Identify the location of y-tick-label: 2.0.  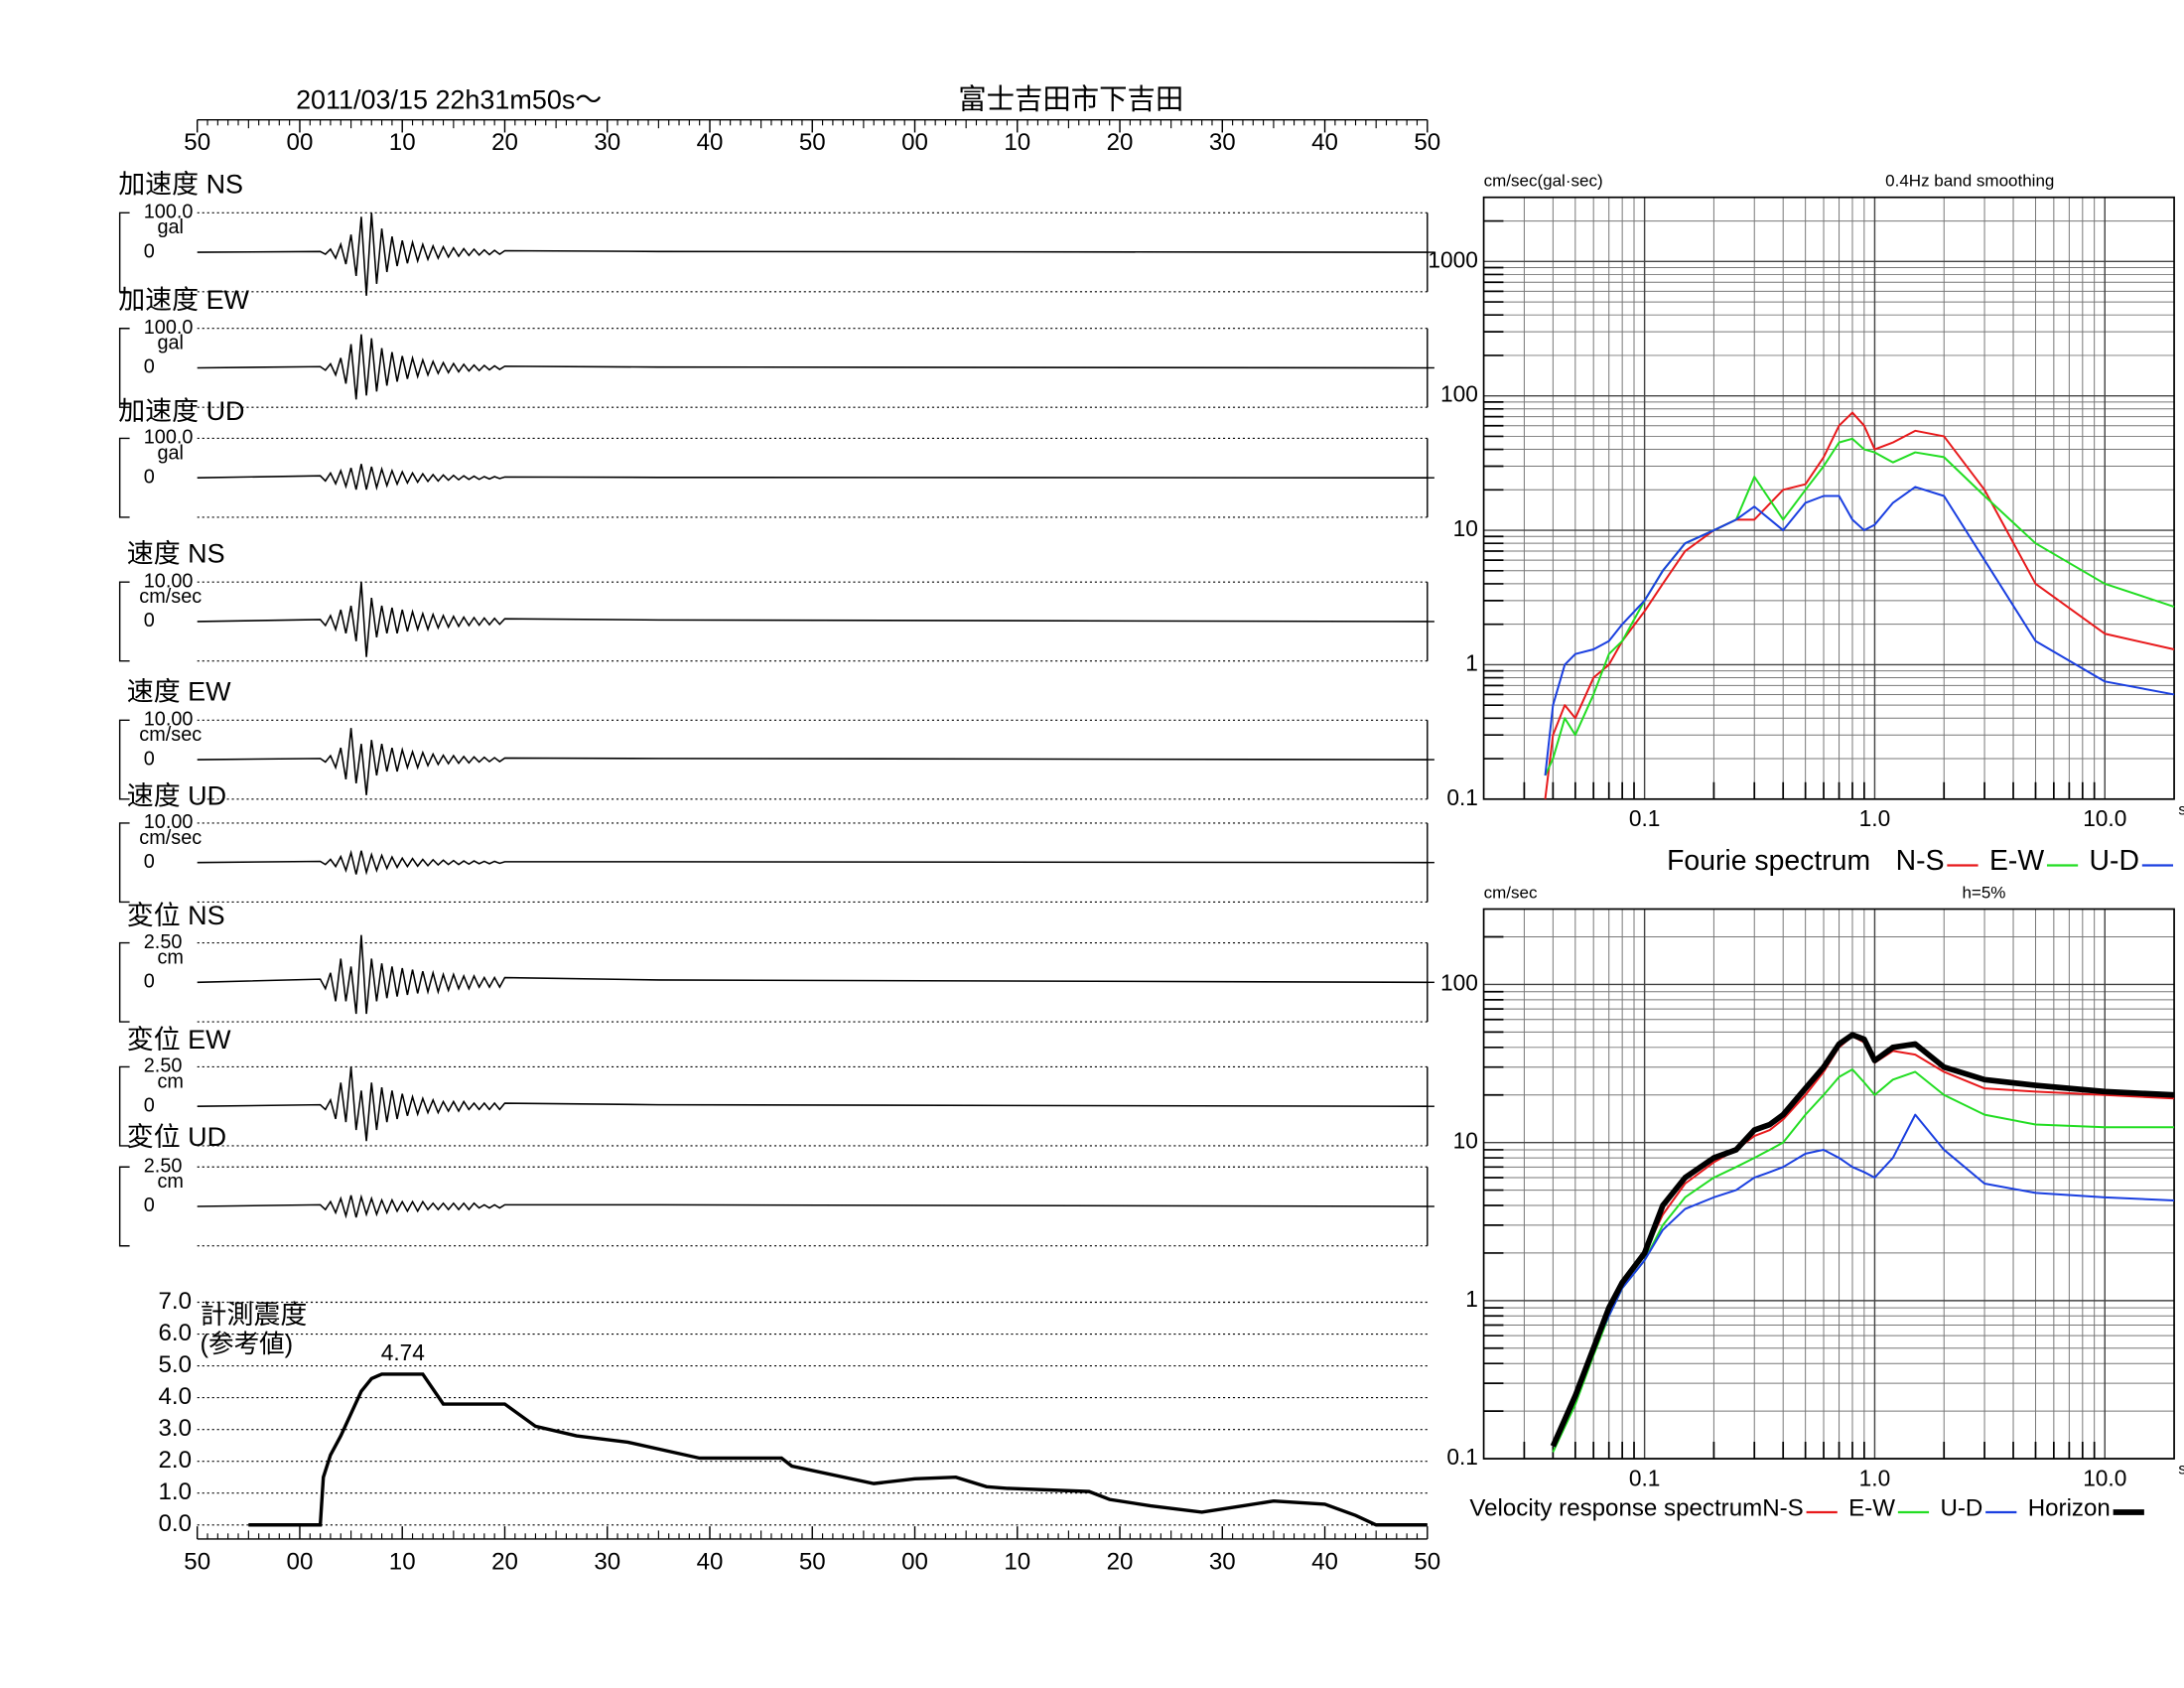
(176, 1460).